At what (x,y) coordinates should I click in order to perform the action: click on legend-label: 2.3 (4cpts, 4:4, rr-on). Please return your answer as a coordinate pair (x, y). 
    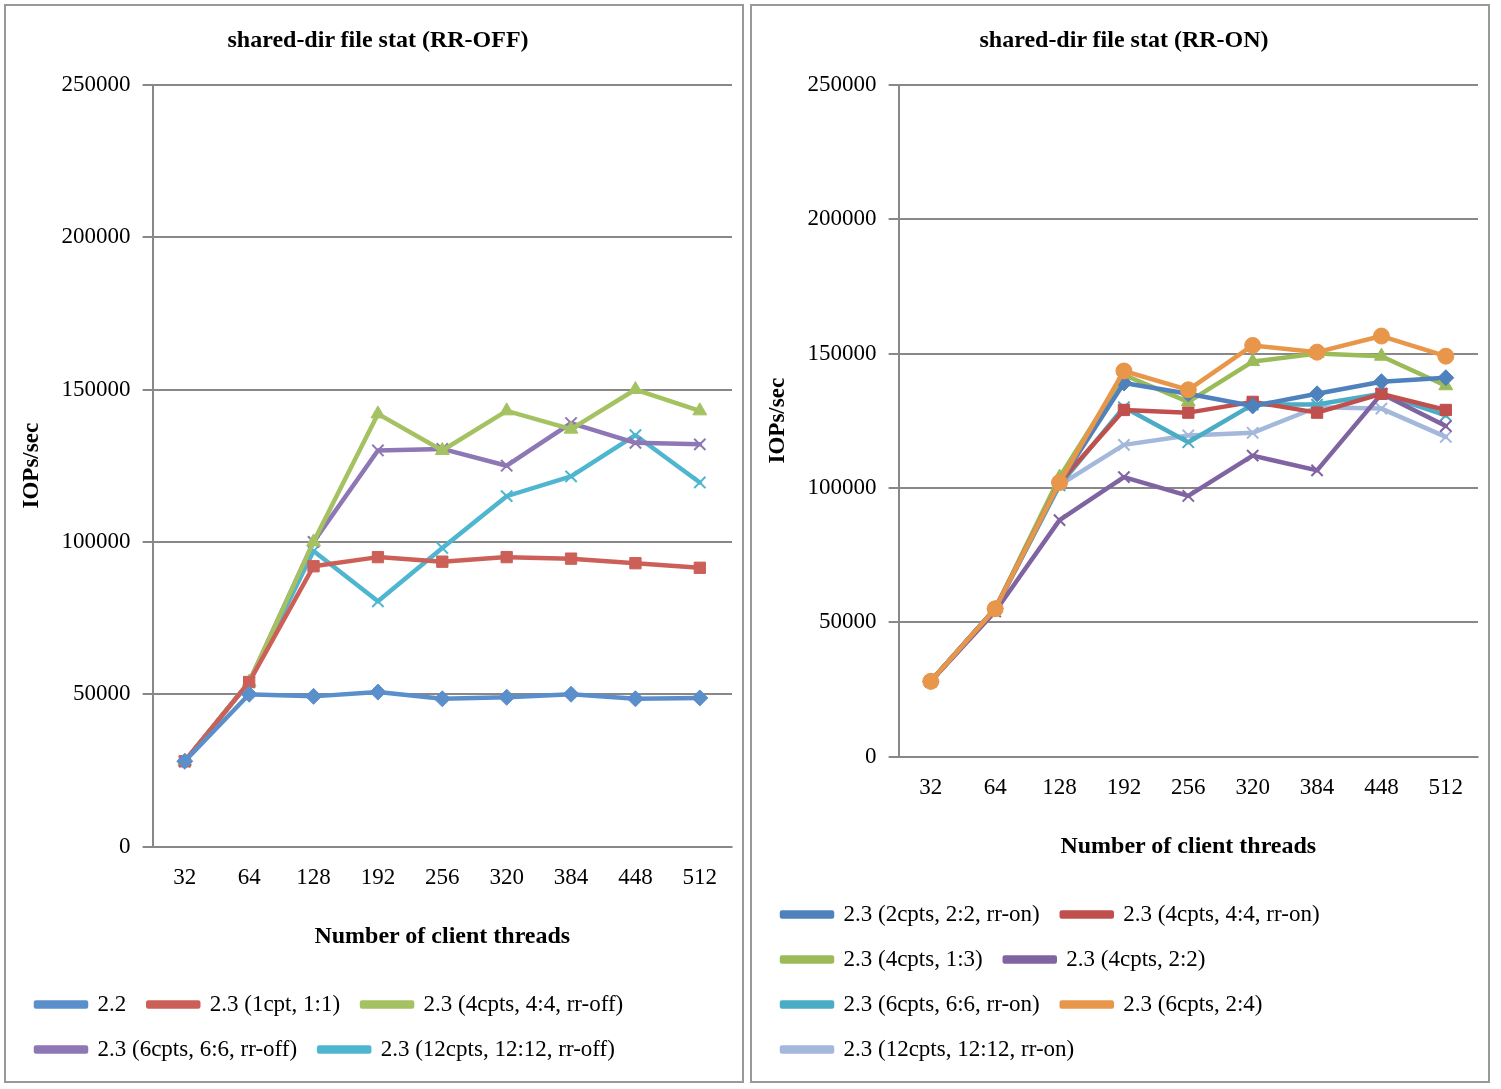
    Looking at the image, I should click on (1221, 913).